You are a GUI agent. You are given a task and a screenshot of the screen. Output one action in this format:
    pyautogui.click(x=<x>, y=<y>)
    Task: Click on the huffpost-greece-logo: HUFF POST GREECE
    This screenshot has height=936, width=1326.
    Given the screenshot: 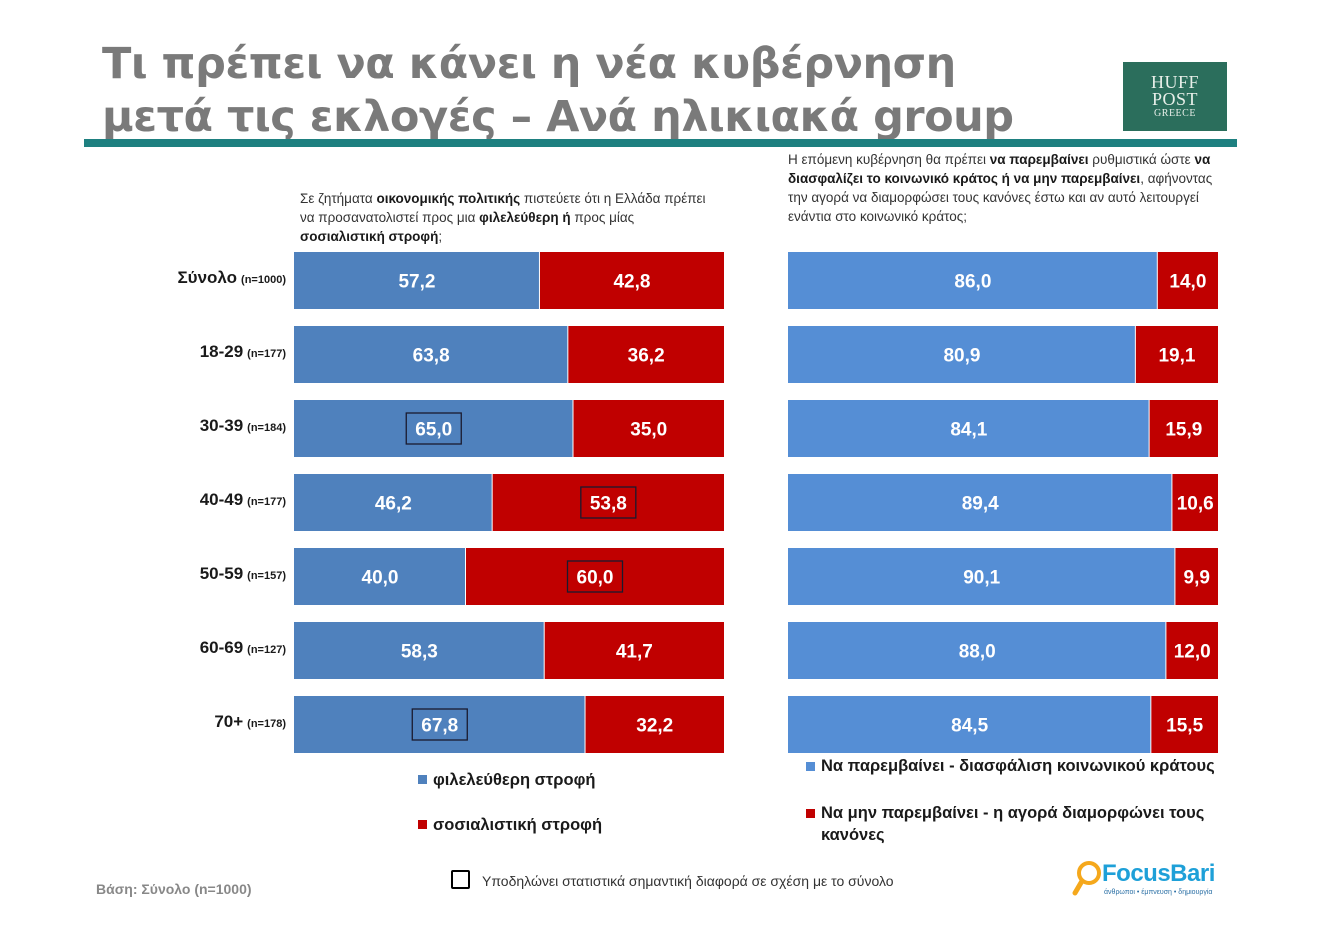 What is the action you would take?
    pyautogui.click(x=1175, y=96)
    